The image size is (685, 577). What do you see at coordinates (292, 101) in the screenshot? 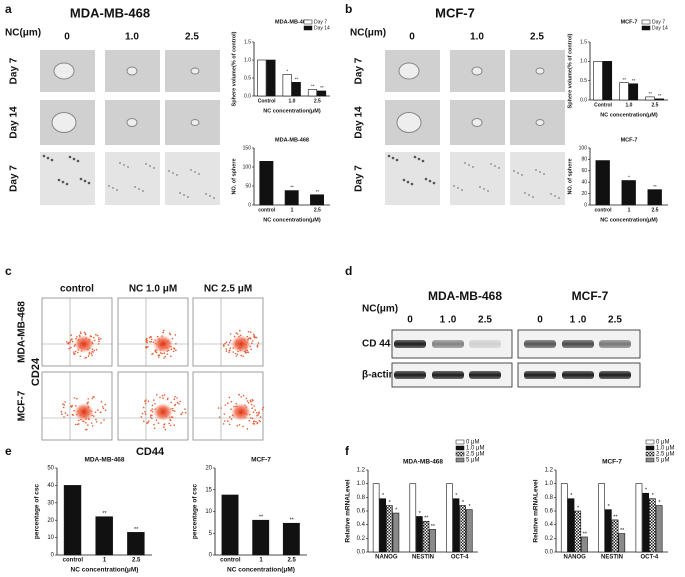
I see `x-tick-label: 1.0` at bounding box center [292, 101].